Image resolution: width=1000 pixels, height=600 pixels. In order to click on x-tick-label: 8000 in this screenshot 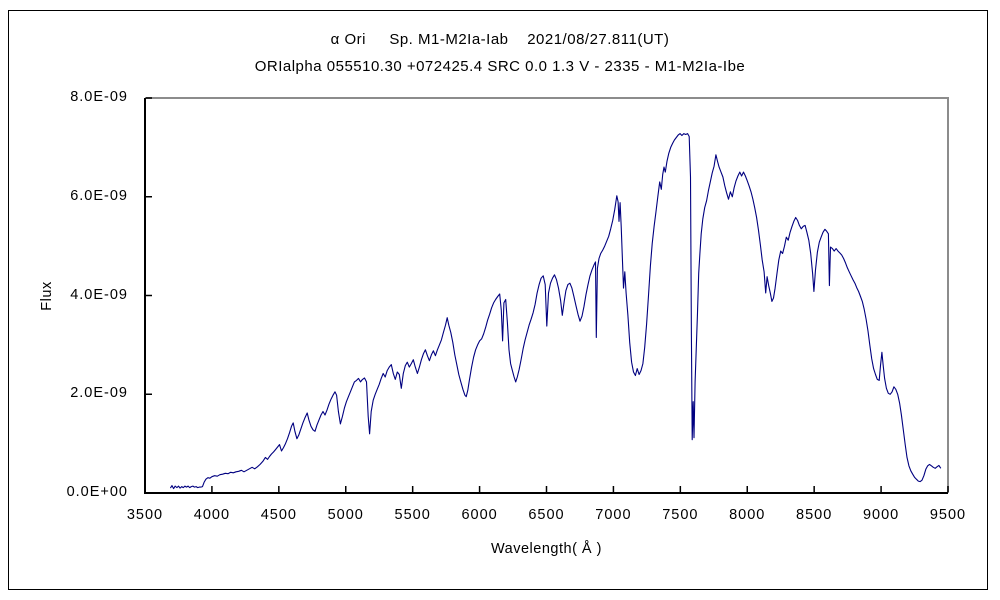, I will do `click(747, 515)`.